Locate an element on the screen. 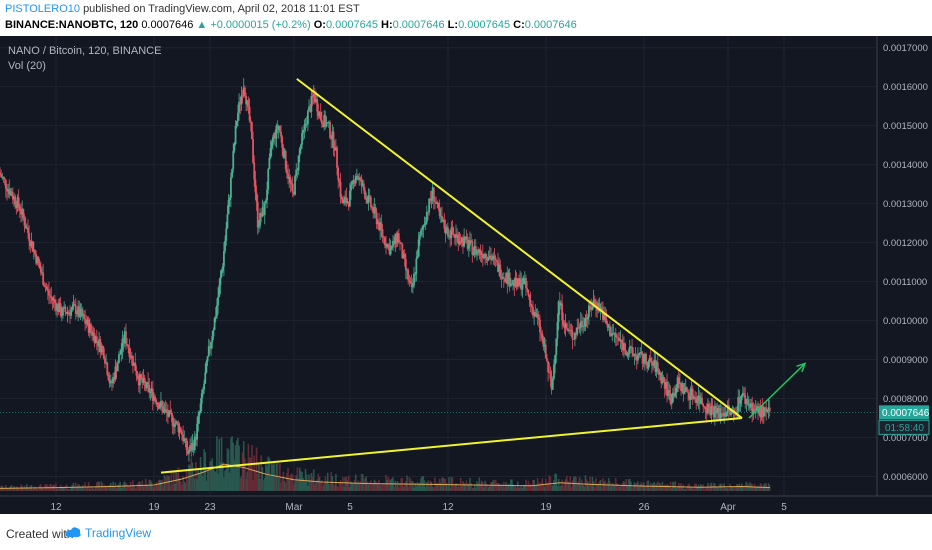 Image resolution: width=932 pixels, height=550 pixels. price-tick-label: 0.0006000 is located at coordinates (905, 477).